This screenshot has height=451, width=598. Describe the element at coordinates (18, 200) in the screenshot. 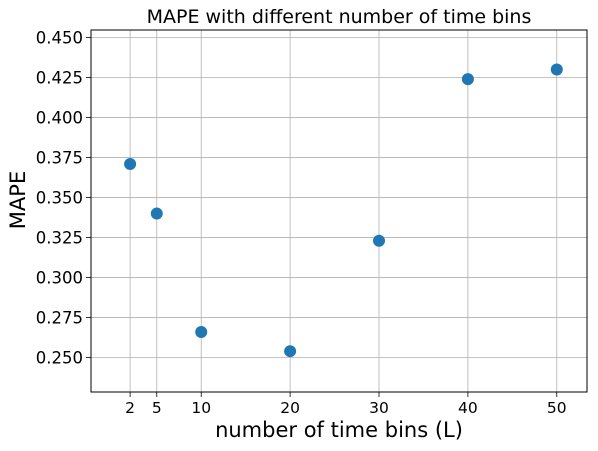

I see `y-axis-label: MAPE` at that location.